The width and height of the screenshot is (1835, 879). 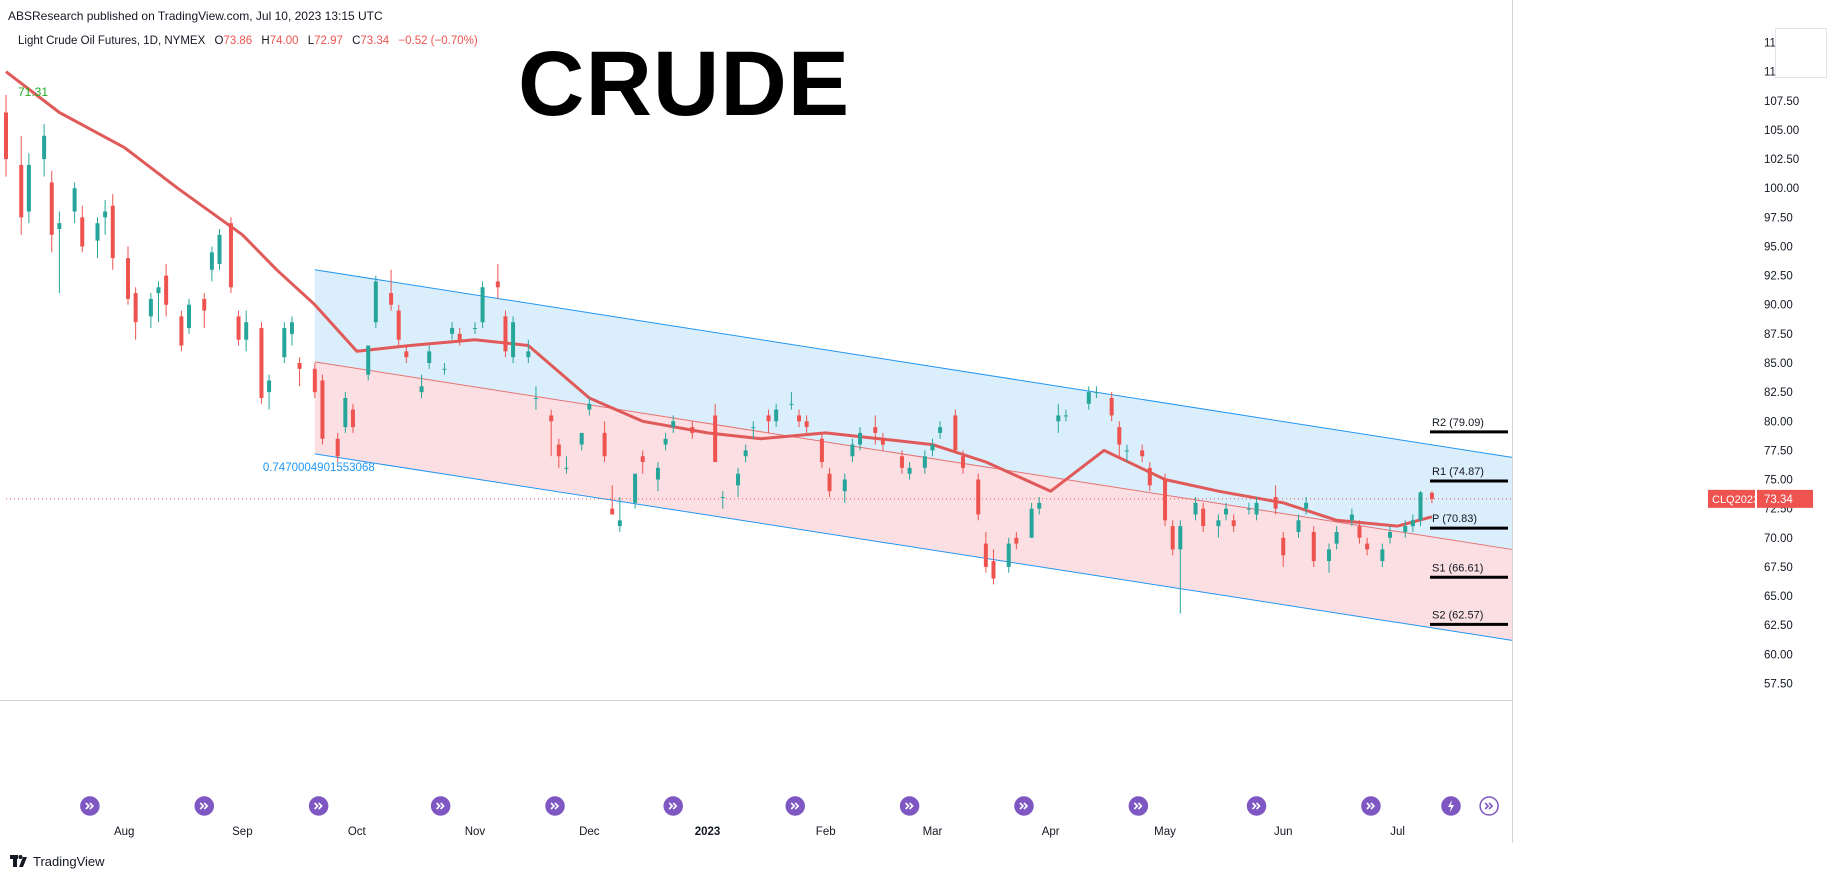 I want to click on y-tick-label: 85.00, so click(x=1778, y=364).